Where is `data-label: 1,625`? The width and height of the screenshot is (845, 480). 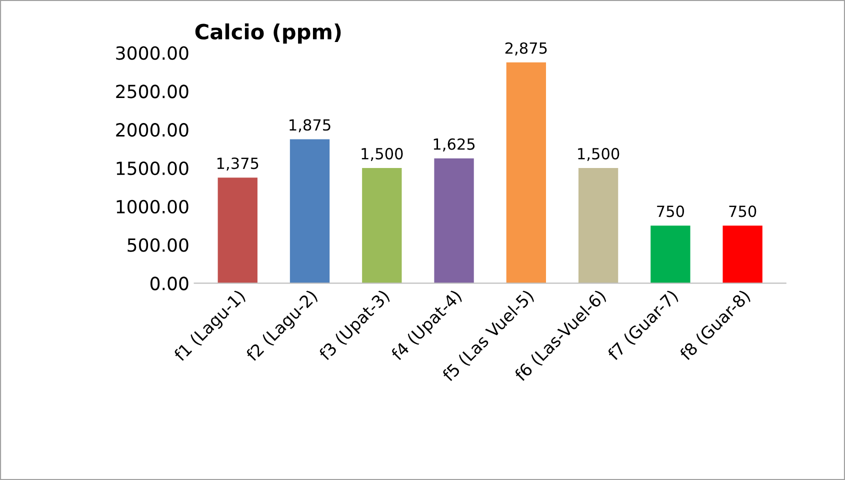
data-label: 1,625 is located at coordinates (454, 145).